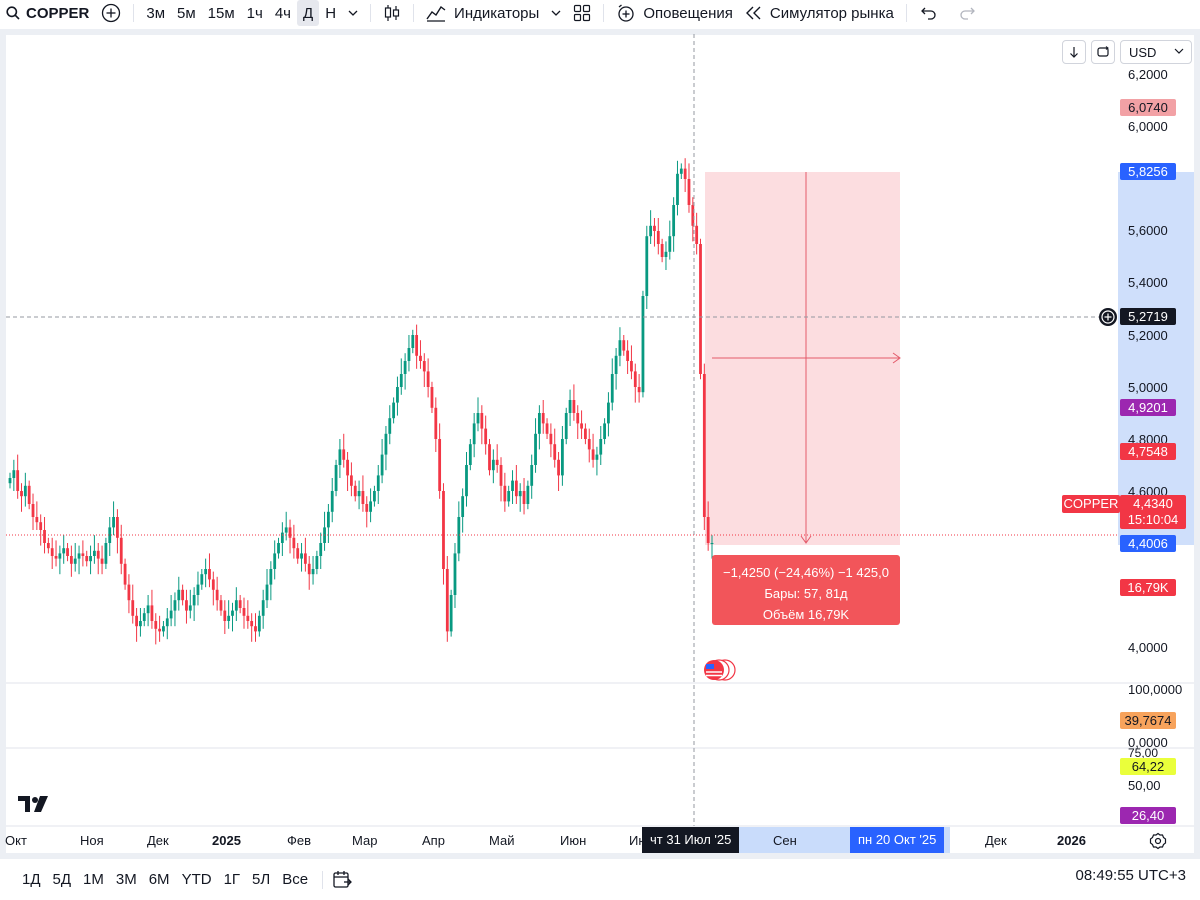 Image resolution: width=1200 pixels, height=900 pixels. I want to click on measure-right-arrow, so click(896, 358).